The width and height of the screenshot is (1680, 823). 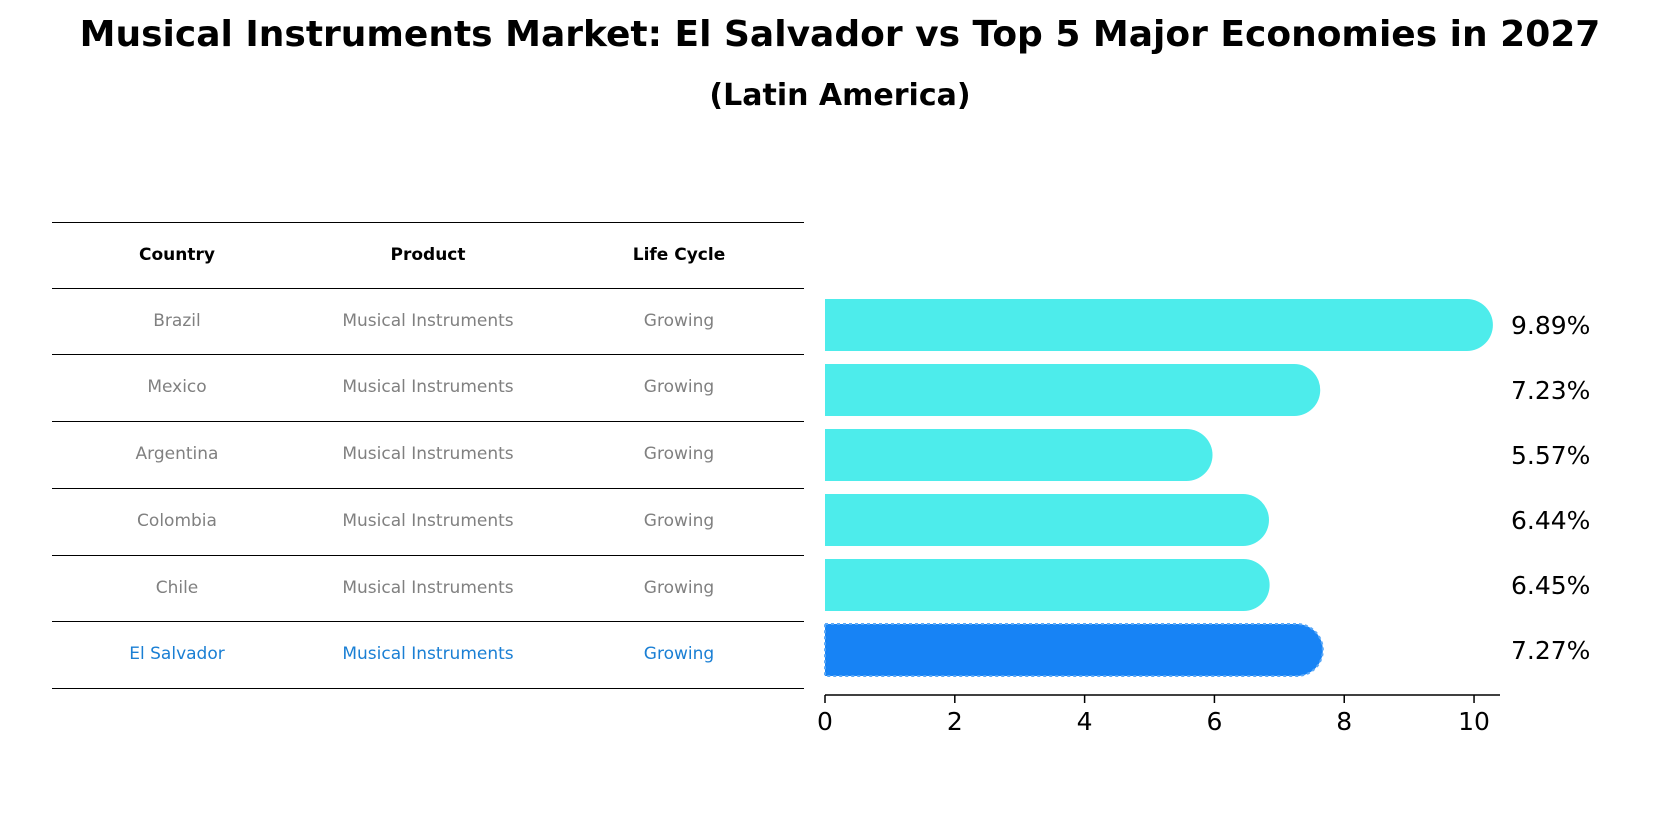 I want to click on x-tick-label: 6, so click(x=1214, y=721).